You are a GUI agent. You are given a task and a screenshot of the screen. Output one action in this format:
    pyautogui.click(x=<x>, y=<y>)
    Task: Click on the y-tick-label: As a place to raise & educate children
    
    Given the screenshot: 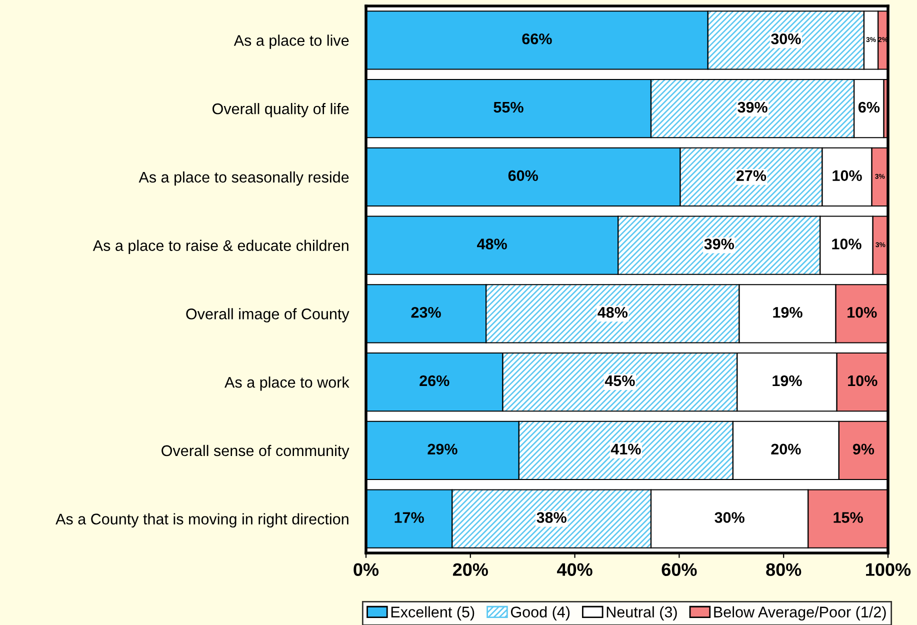 What is the action you would take?
    pyautogui.click(x=220, y=247)
    